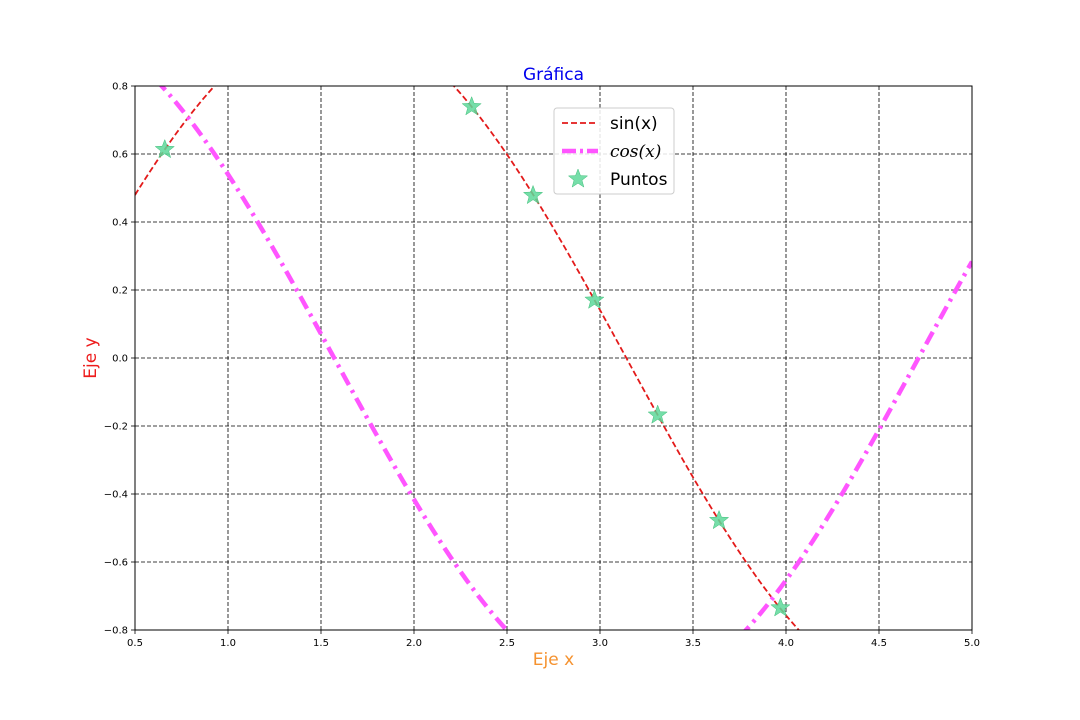 The width and height of the screenshot is (1080, 720). What do you see at coordinates (553, 660) in the screenshot?
I see `x-axis-label: Eje x` at bounding box center [553, 660].